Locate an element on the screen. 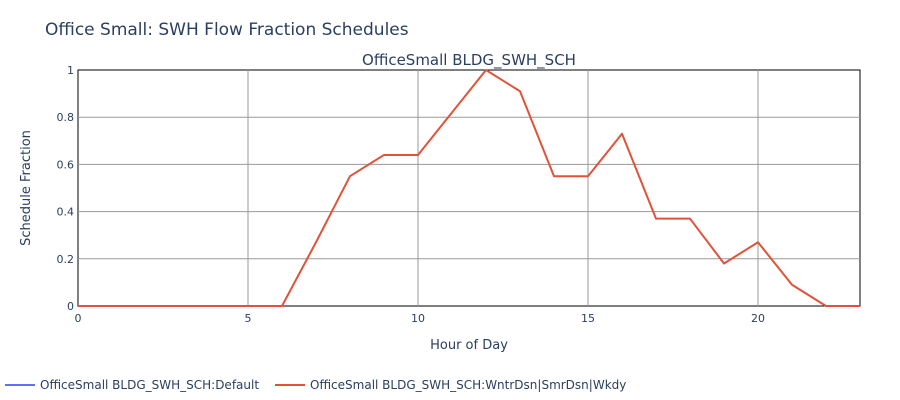 The width and height of the screenshot is (900, 400). y-tick-label: 0.4 is located at coordinates (66, 212).